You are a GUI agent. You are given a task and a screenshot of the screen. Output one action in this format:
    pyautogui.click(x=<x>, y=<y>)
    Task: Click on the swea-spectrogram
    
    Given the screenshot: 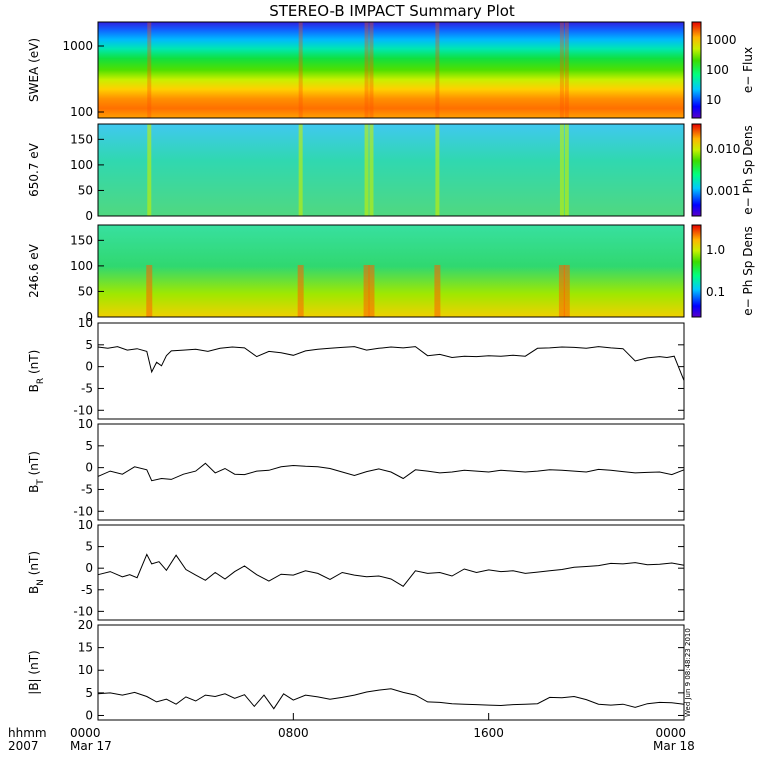 What is the action you would take?
    pyautogui.click(x=391, y=70)
    